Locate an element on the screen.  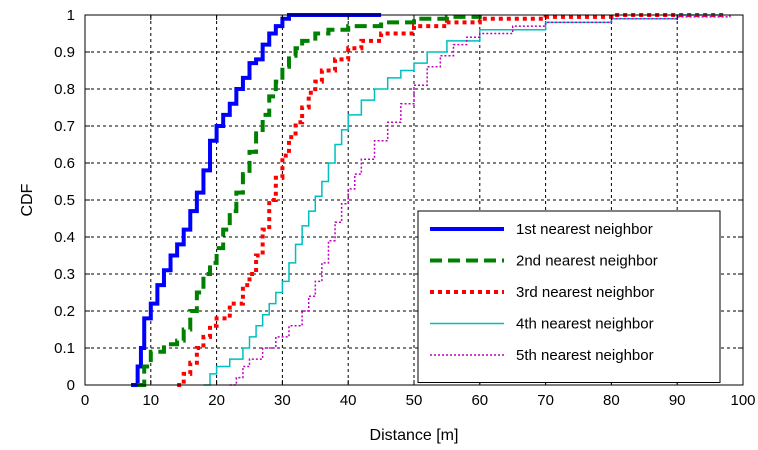
legend-label: 2nd nearest neighbor is located at coordinates (587, 261).